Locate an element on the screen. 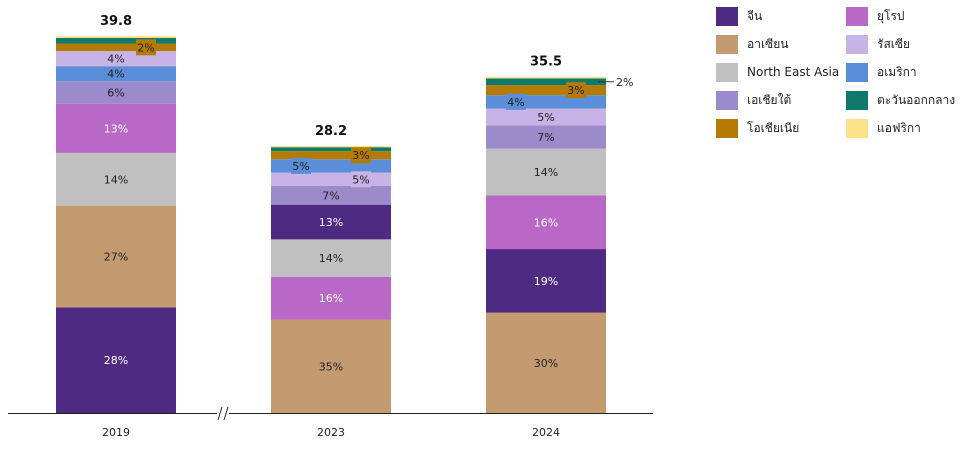 The width and height of the screenshot is (969, 459). segment-label-2023-oceania: 3% is located at coordinates (360, 155).